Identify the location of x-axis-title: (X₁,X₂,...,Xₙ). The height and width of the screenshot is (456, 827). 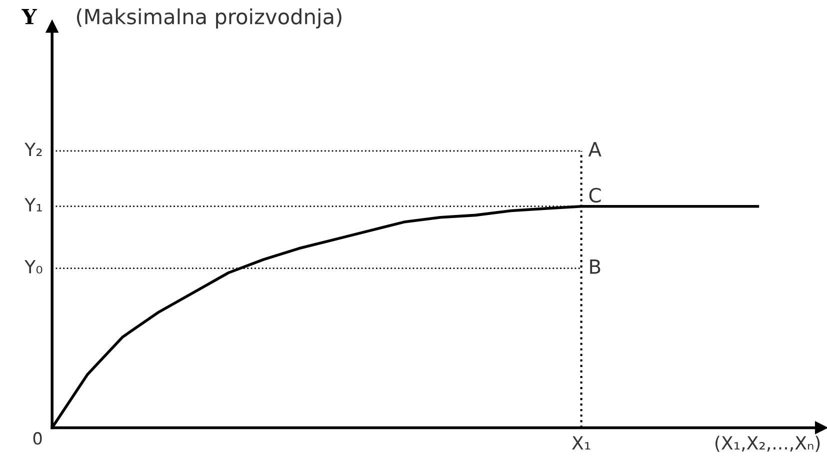
(767, 444).